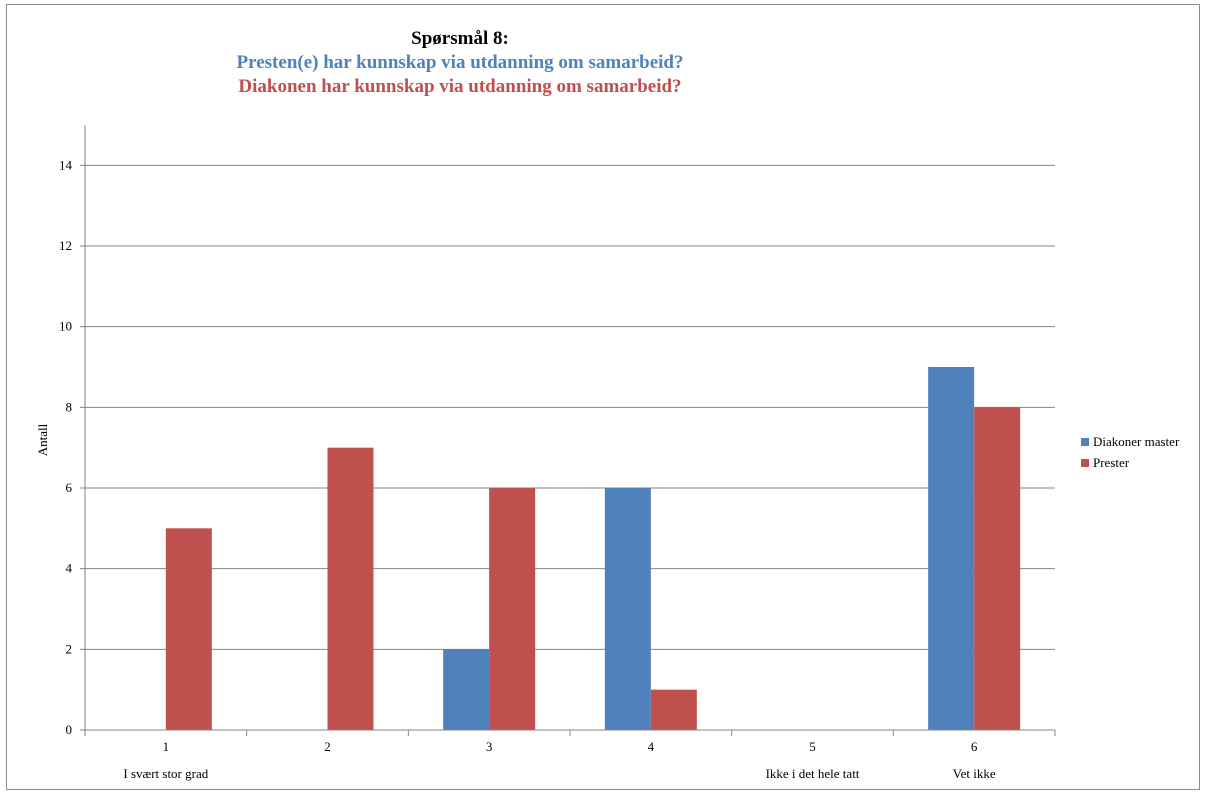 The image size is (1205, 794). What do you see at coordinates (974, 773) in the screenshot?
I see `x-category-description-6: Vet ikke` at bounding box center [974, 773].